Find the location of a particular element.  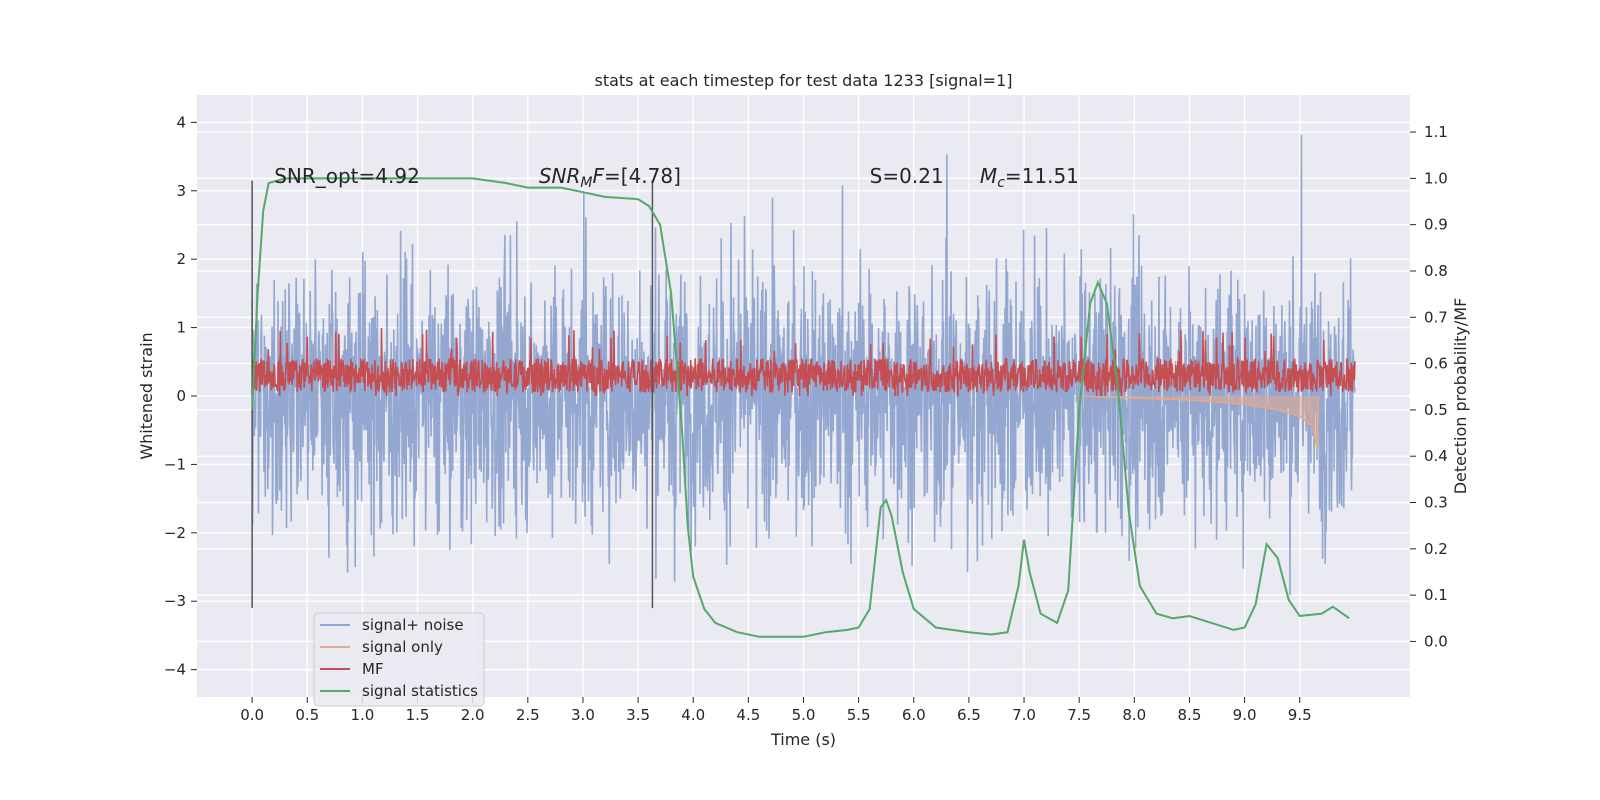

legend-label: MF is located at coordinates (373, 669).